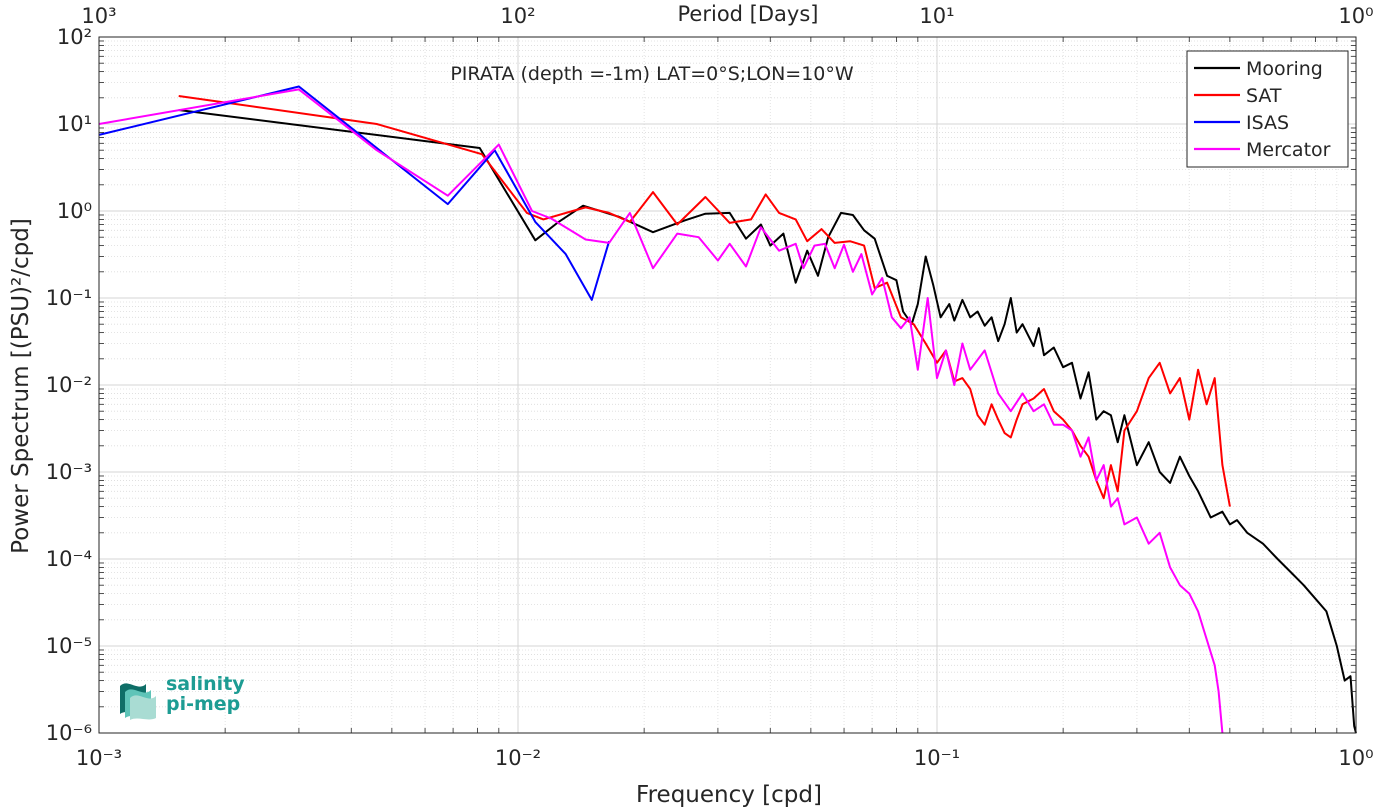 Image resolution: width=1383 pixels, height=809 pixels. Describe the element at coordinates (74, 124) in the screenshot. I see `y-tick-label: 10¹` at that location.